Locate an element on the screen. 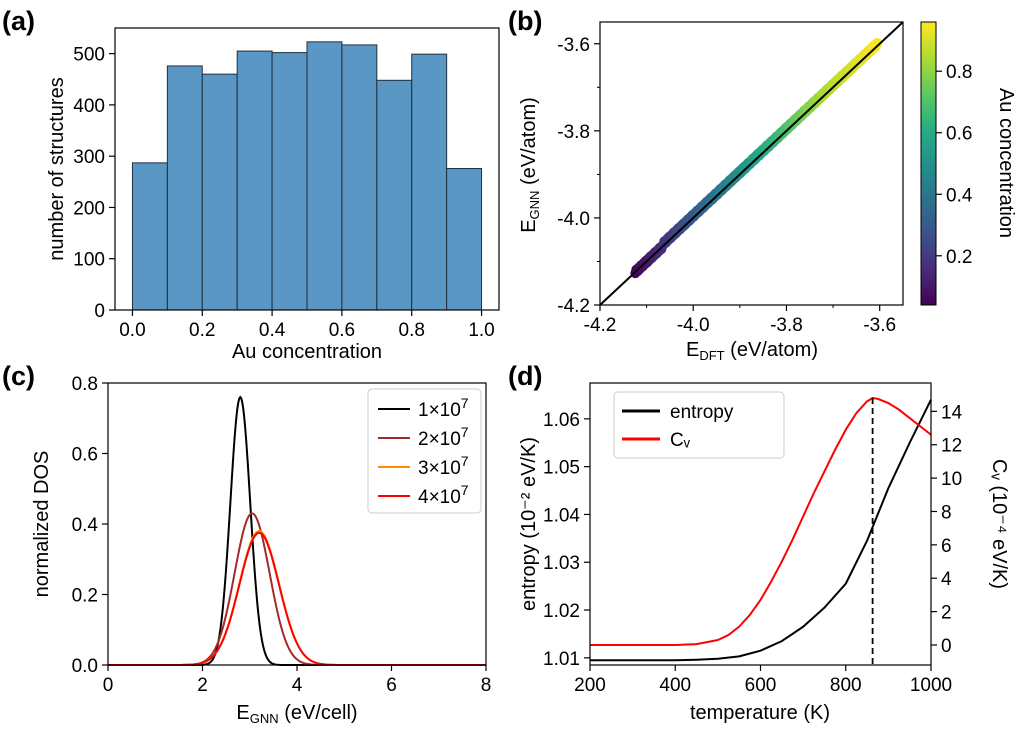 The width and height of the screenshot is (1019, 733). y-tick-label: 0.0 is located at coordinates (85, 666).